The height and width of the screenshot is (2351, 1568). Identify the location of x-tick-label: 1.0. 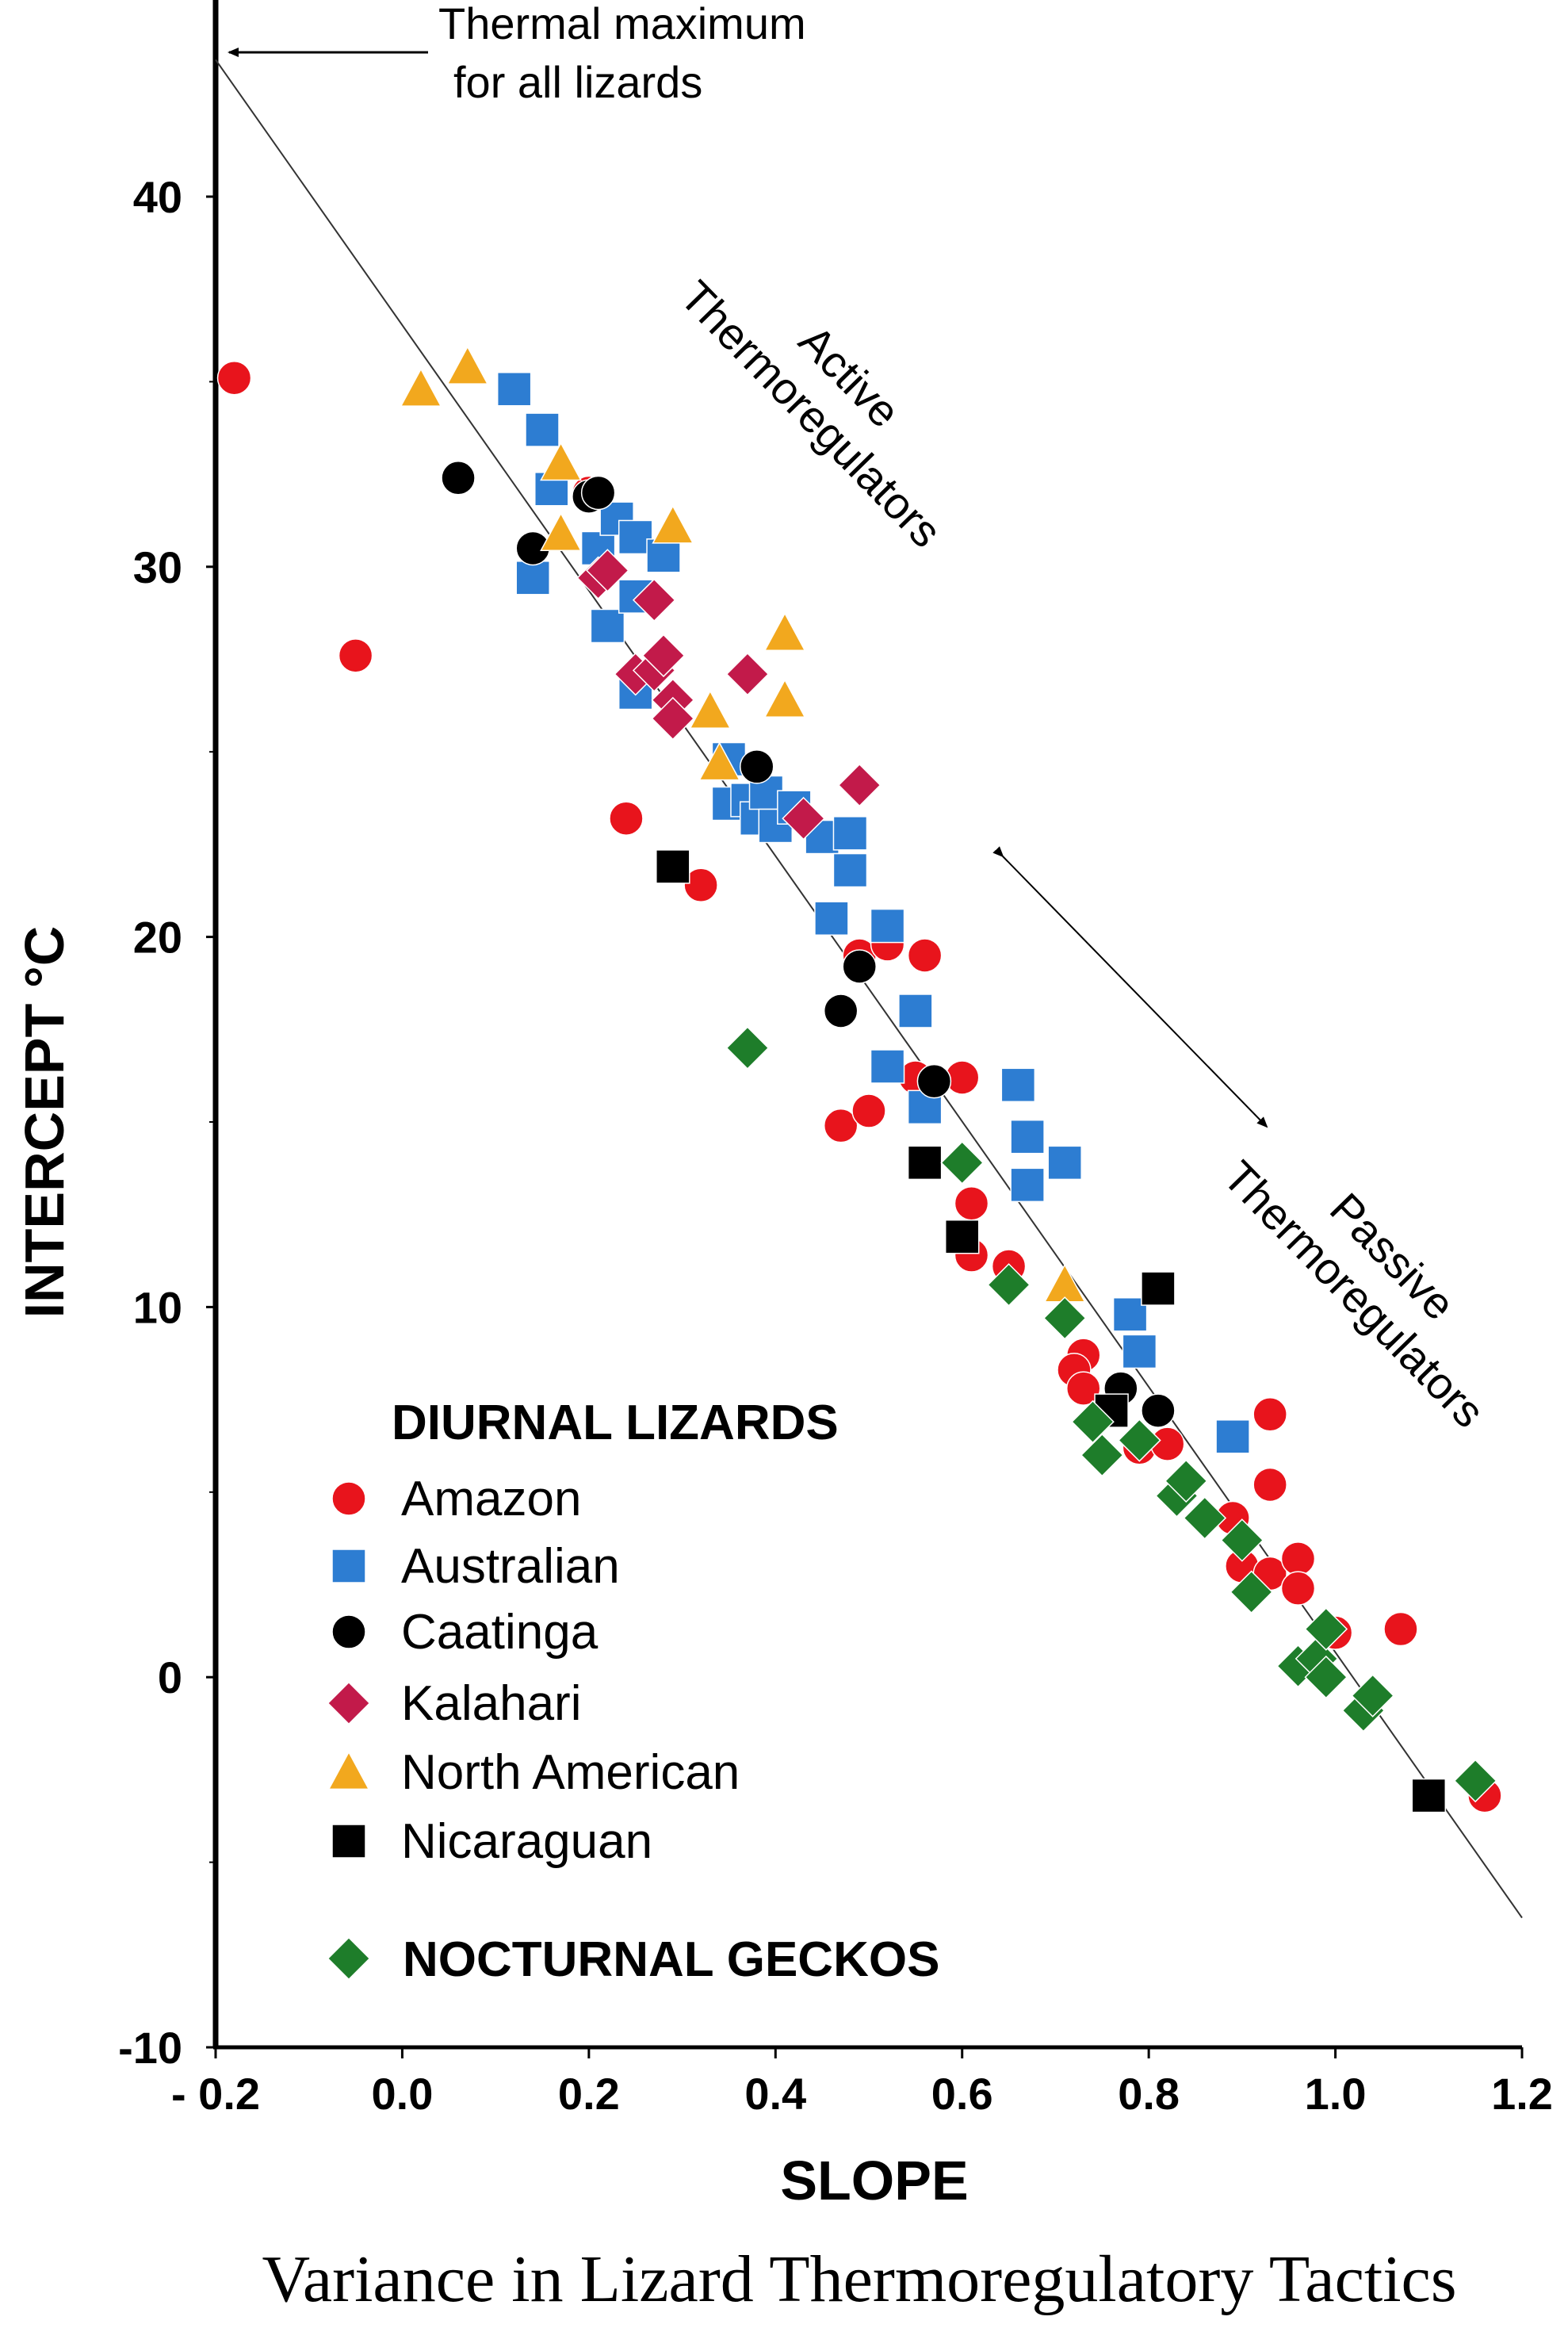
(1336, 2094).